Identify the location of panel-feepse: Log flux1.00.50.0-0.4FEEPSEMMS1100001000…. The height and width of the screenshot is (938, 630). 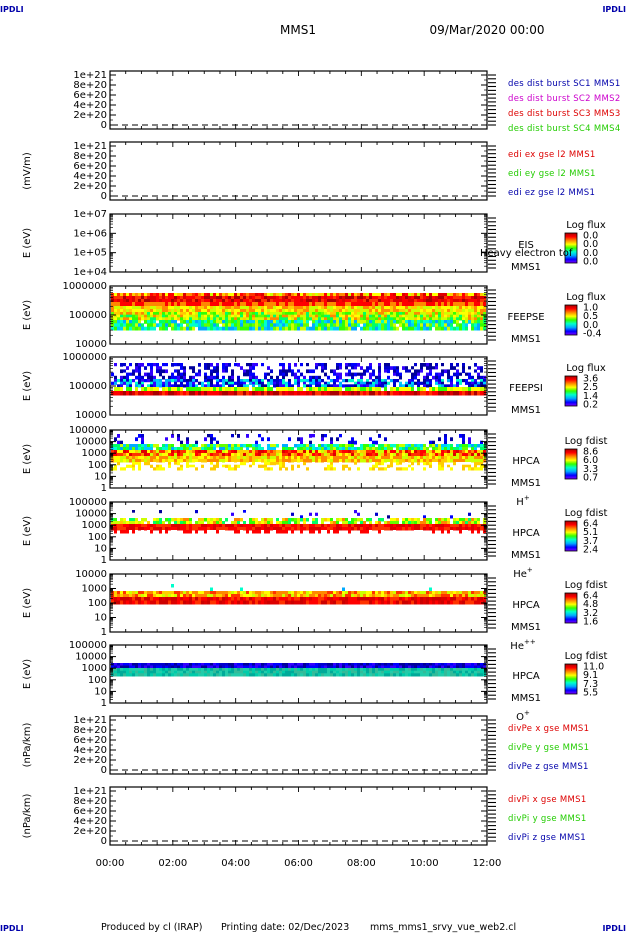
(314, 315).